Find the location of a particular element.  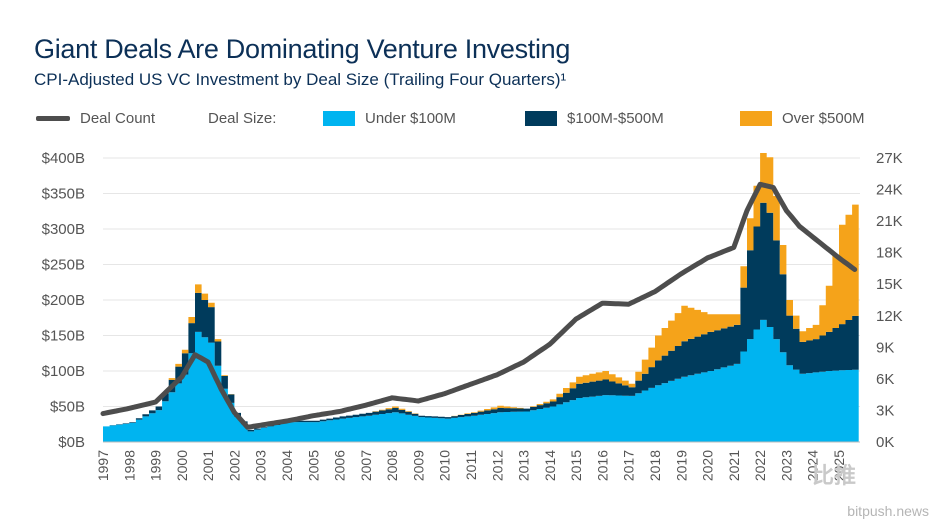

y-tick-label-right: 6K is located at coordinates (885, 379).